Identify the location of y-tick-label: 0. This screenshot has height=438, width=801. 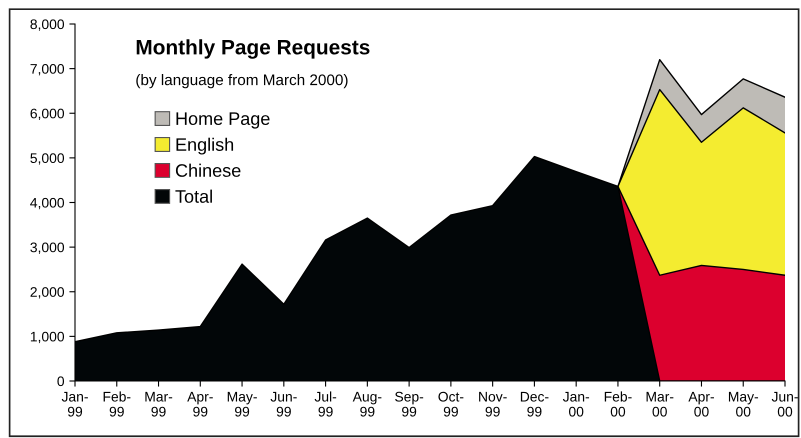
(60, 381).